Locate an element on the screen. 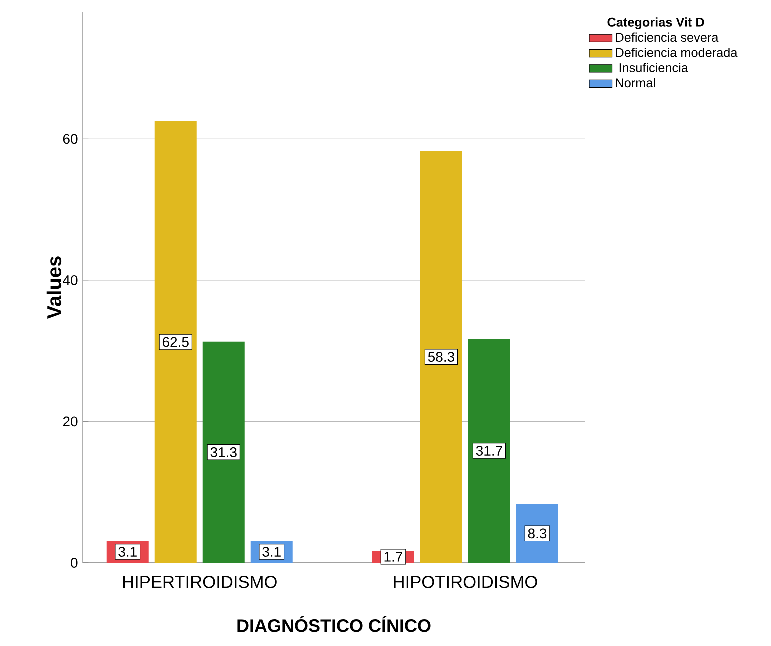 This screenshot has height=646, width=771. y-axis-title: Values is located at coordinates (54, 288).